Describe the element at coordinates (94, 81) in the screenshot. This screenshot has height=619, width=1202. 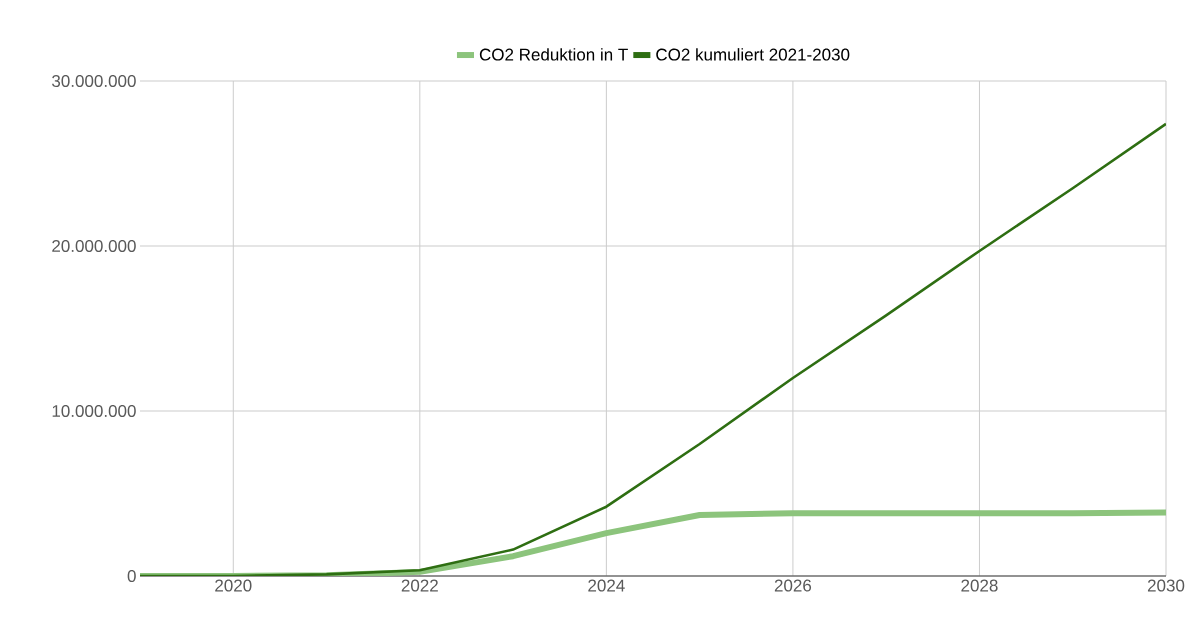
I see `y-tick-label: 30.000.000` at that location.